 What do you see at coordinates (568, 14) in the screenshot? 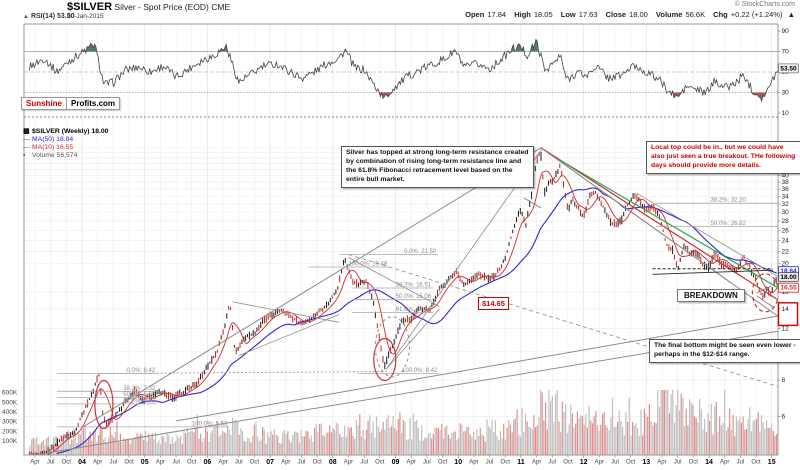
I see `low-label: Low` at bounding box center [568, 14].